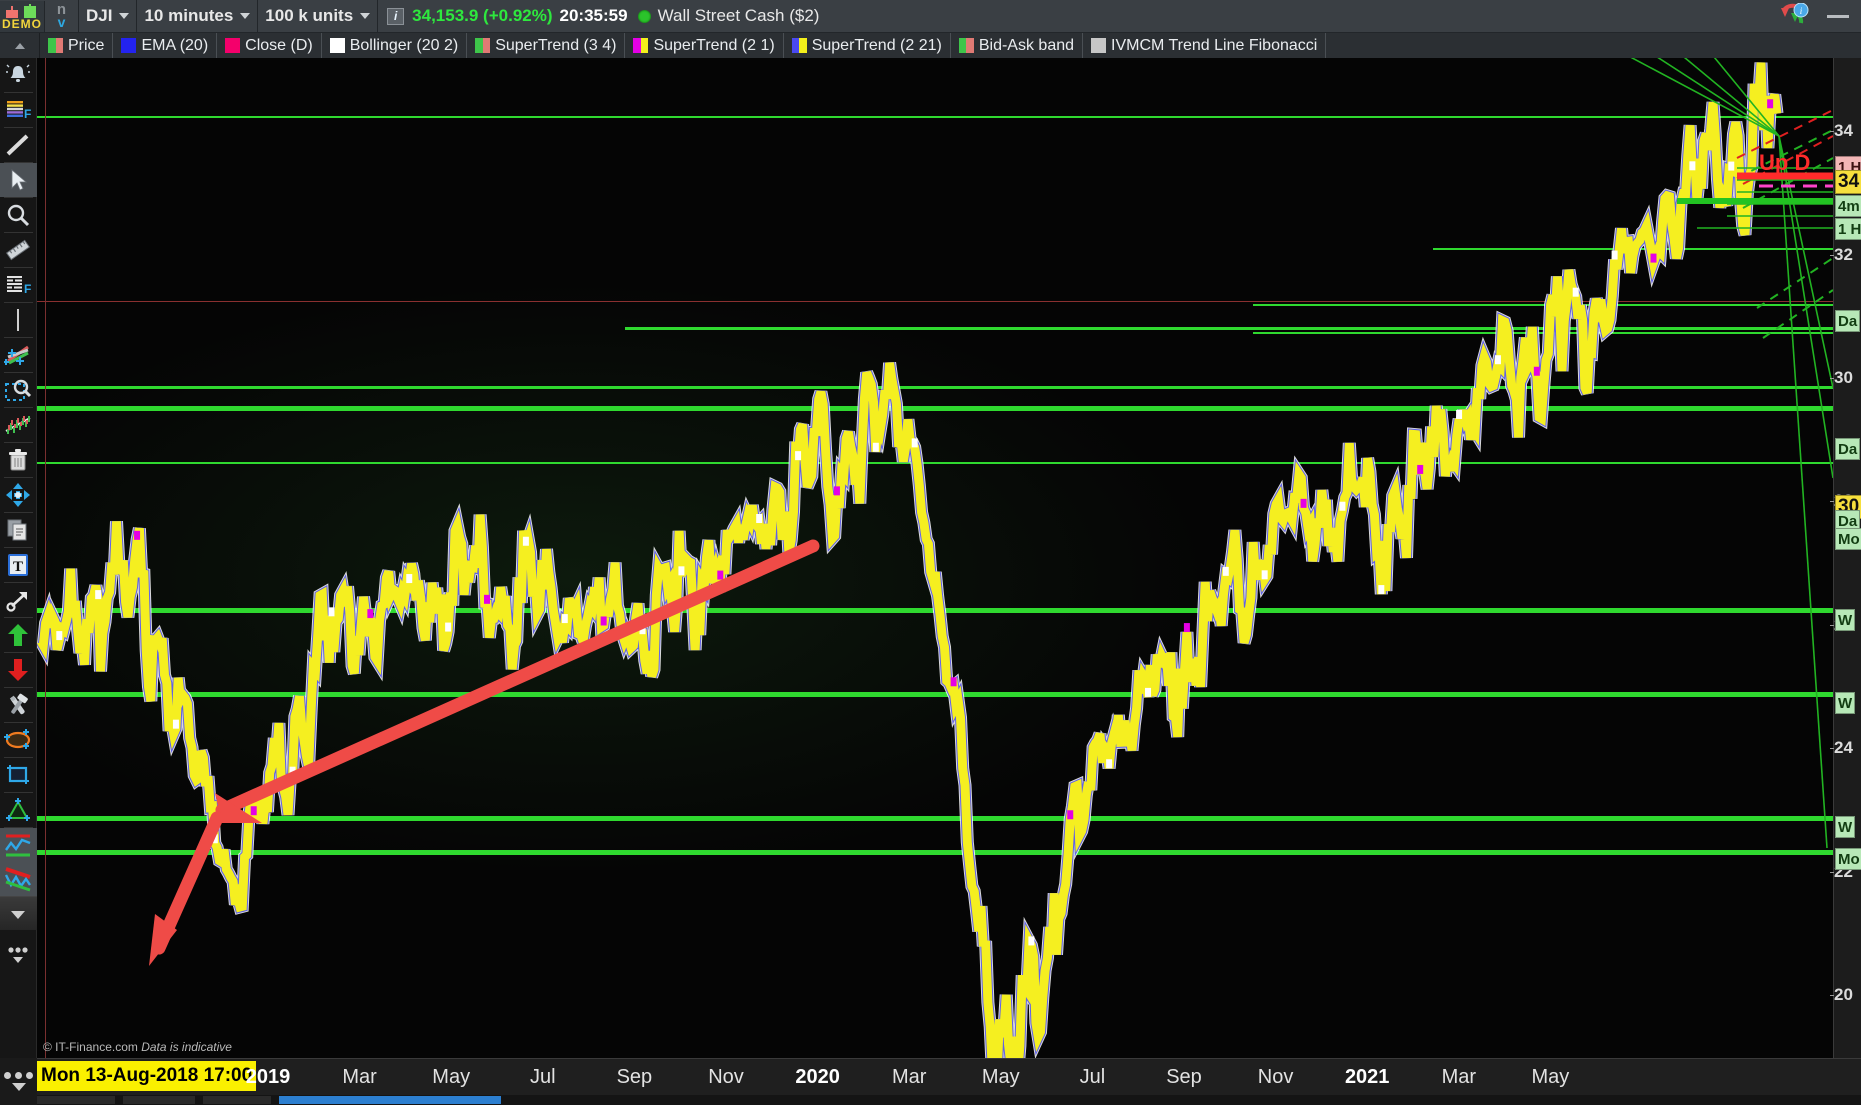  I want to click on legend-item-supertrend-2-1: SuperTrend (2 1), so click(704, 45).